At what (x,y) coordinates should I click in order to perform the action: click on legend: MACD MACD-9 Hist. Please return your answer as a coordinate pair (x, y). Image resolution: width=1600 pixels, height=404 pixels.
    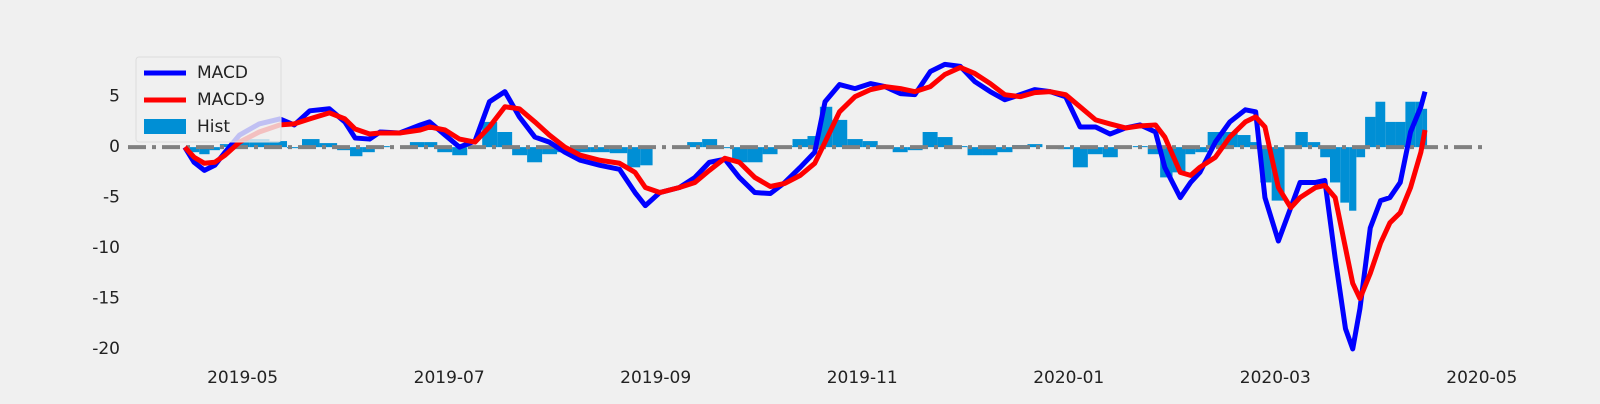
    Looking at the image, I should click on (208, 99).